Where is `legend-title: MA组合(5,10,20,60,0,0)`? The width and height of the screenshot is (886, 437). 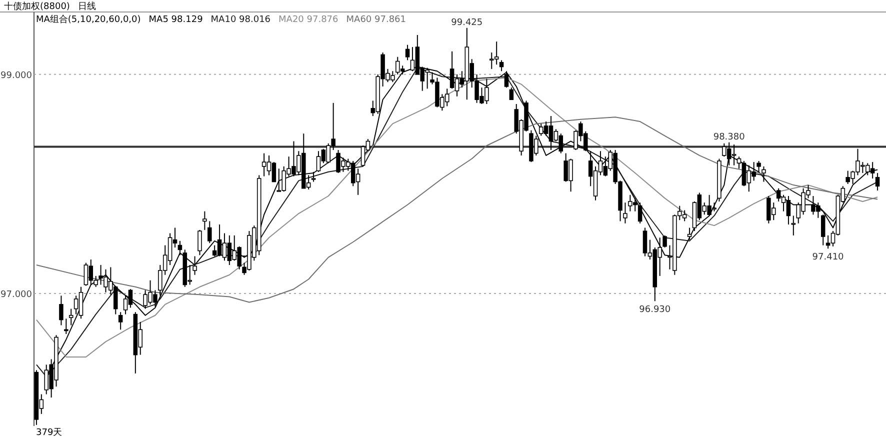 legend-title: MA组合(5,10,20,60,0,0) is located at coordinates (88, 19).